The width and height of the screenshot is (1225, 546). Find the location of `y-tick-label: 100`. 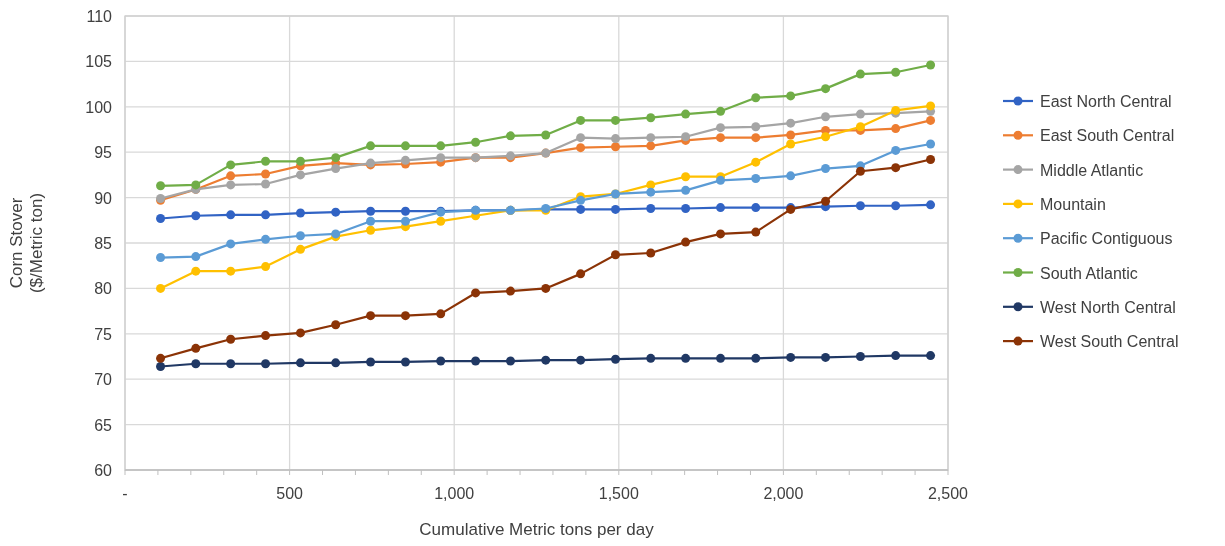

y-tick-label: 100 is located at coordinates (99, 107).